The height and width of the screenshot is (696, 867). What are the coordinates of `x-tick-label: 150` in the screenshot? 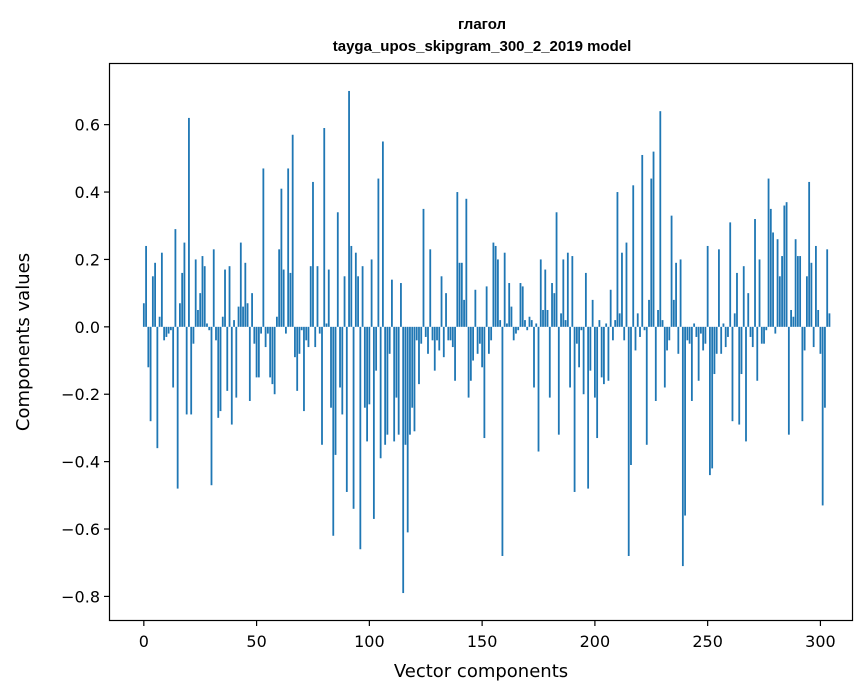 It's located at (482, 641).